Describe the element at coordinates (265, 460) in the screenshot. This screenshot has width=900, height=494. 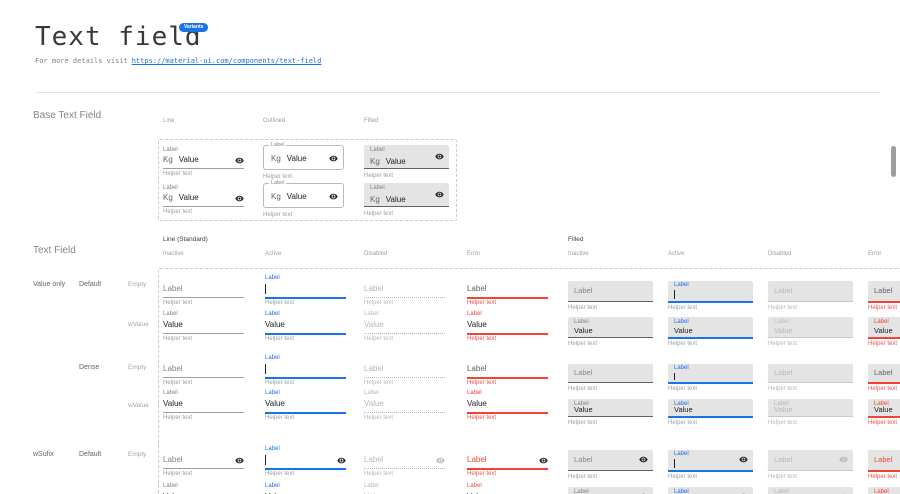
I see `text-cursor` at that location.